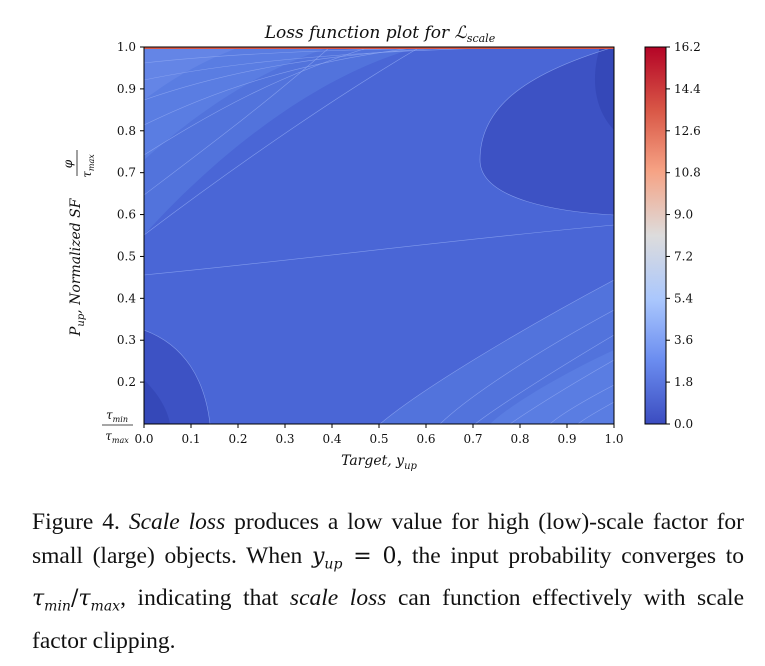 This screenshot has width=765, height=666. What do you see at coordinates (126, 89) in the screenshot?
I see `y-tick-label: 0.9` at bounding box center [126, 89].